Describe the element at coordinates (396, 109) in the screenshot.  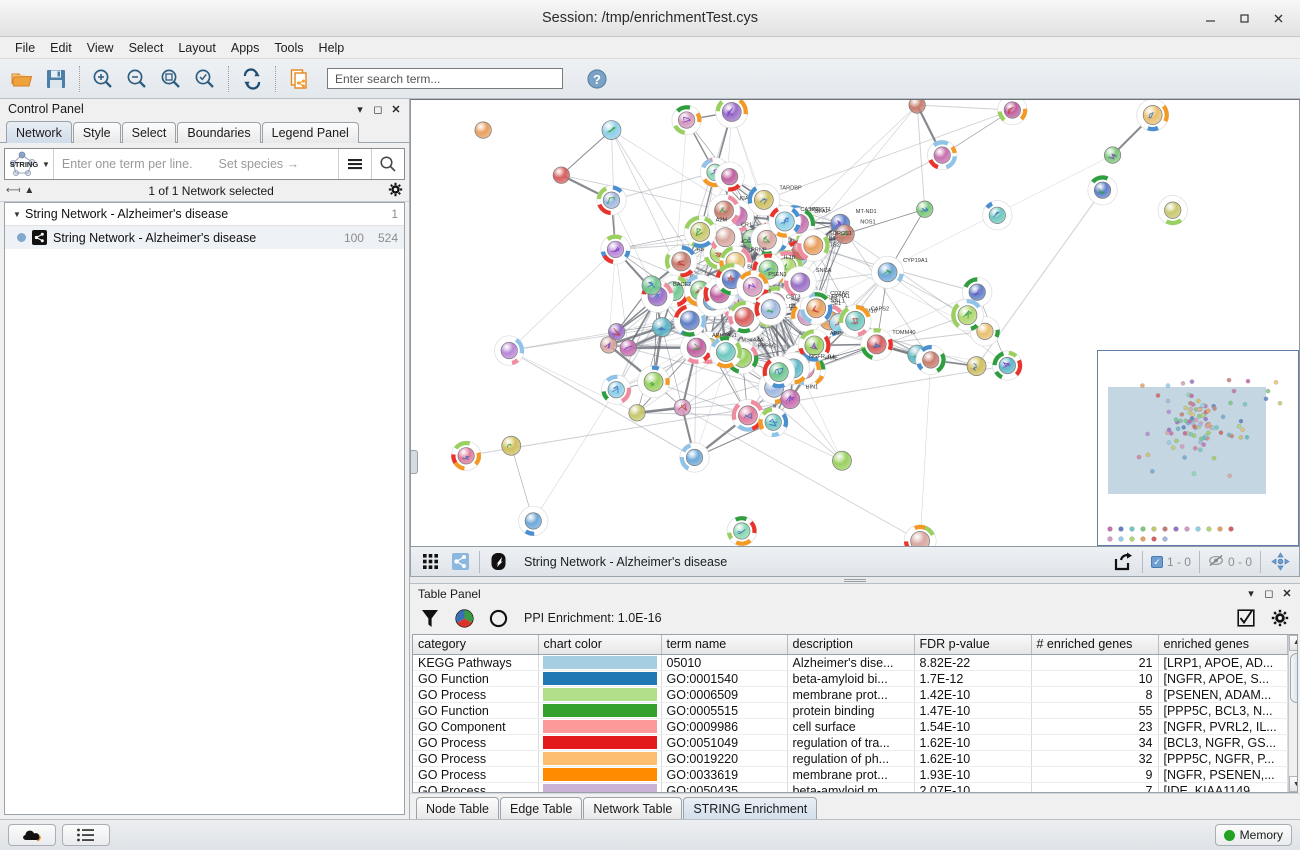
I see `control-panel-close-icon: ✕` at that location.